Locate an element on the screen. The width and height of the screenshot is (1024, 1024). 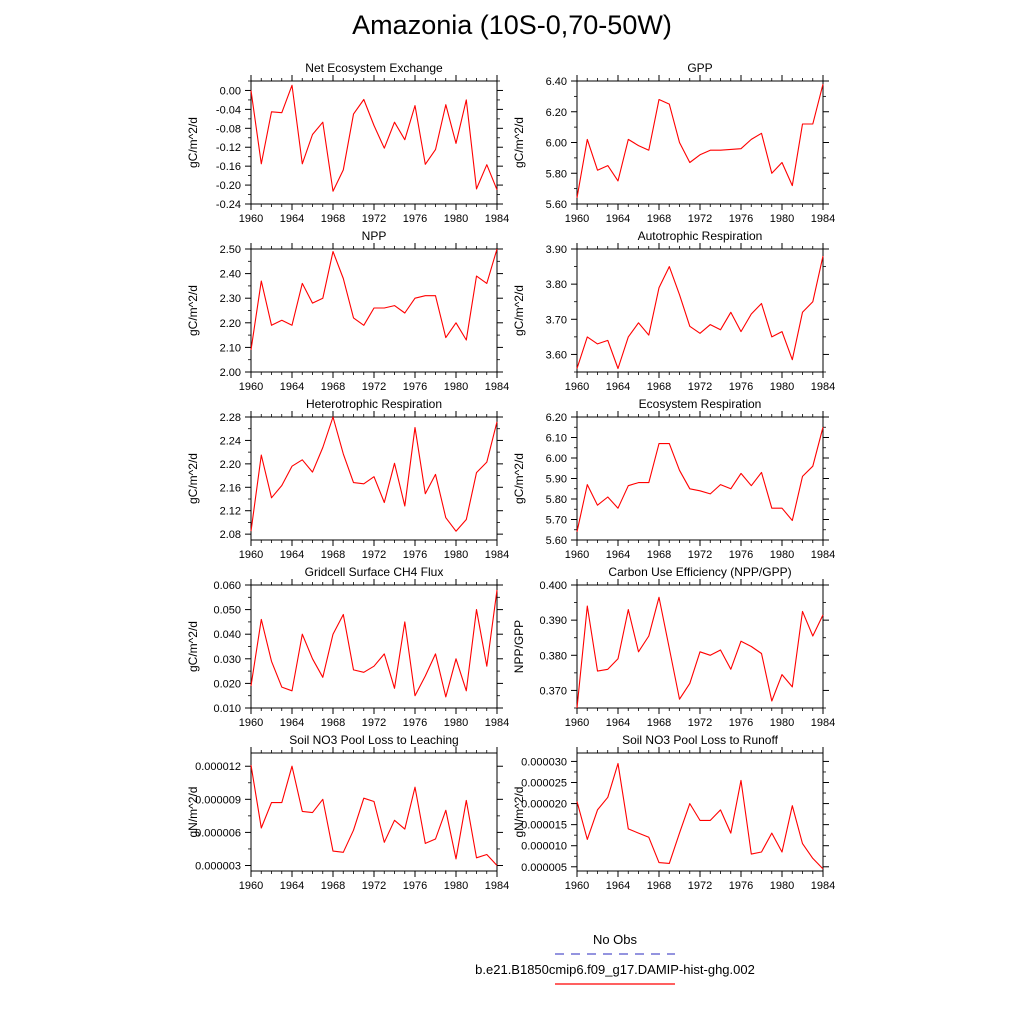
y-tick-label: 2.30 is located at coordinates (230, 299).